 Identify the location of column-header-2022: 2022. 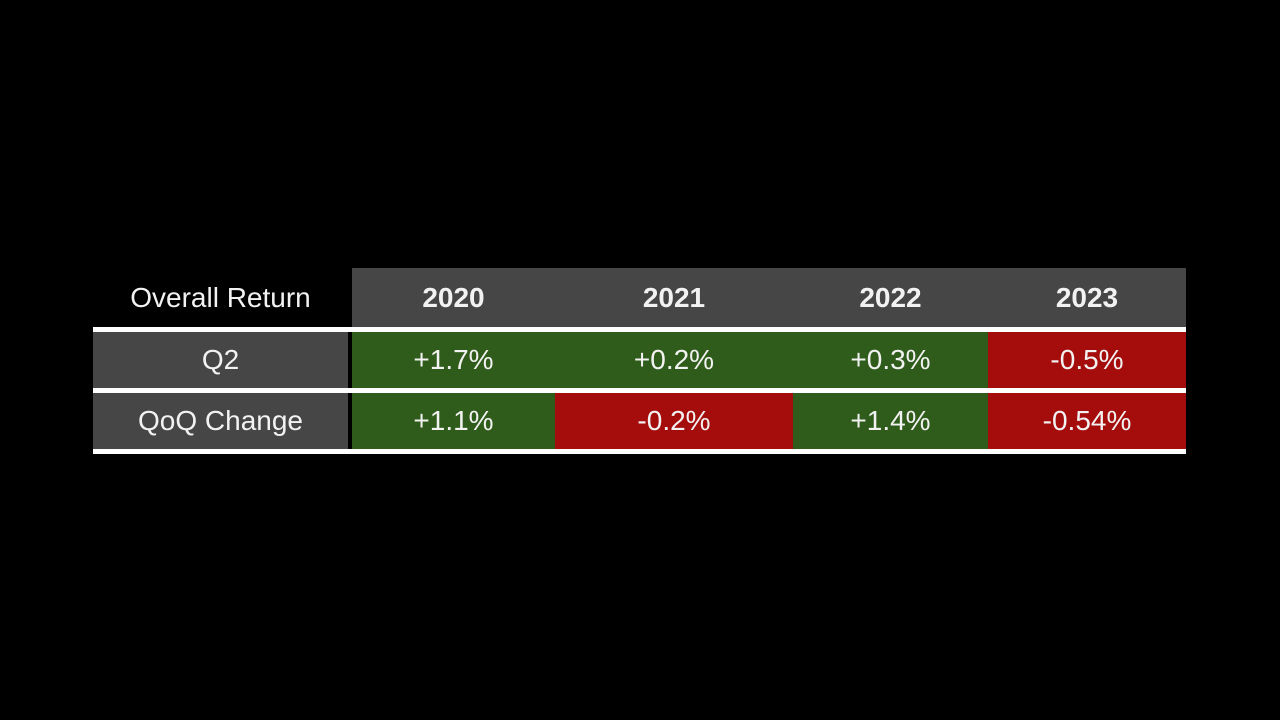
(890, 297).